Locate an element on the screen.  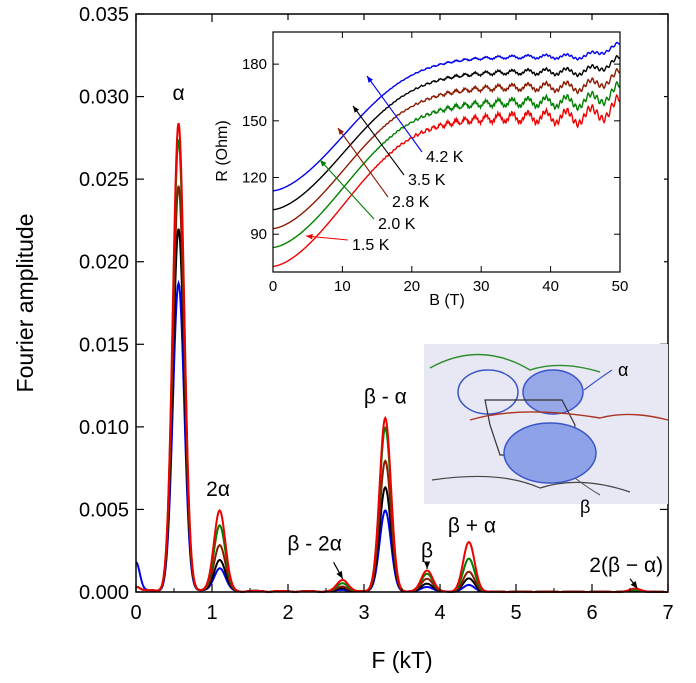
legend-label: 4.2 K is located at coordinates (445, 157).